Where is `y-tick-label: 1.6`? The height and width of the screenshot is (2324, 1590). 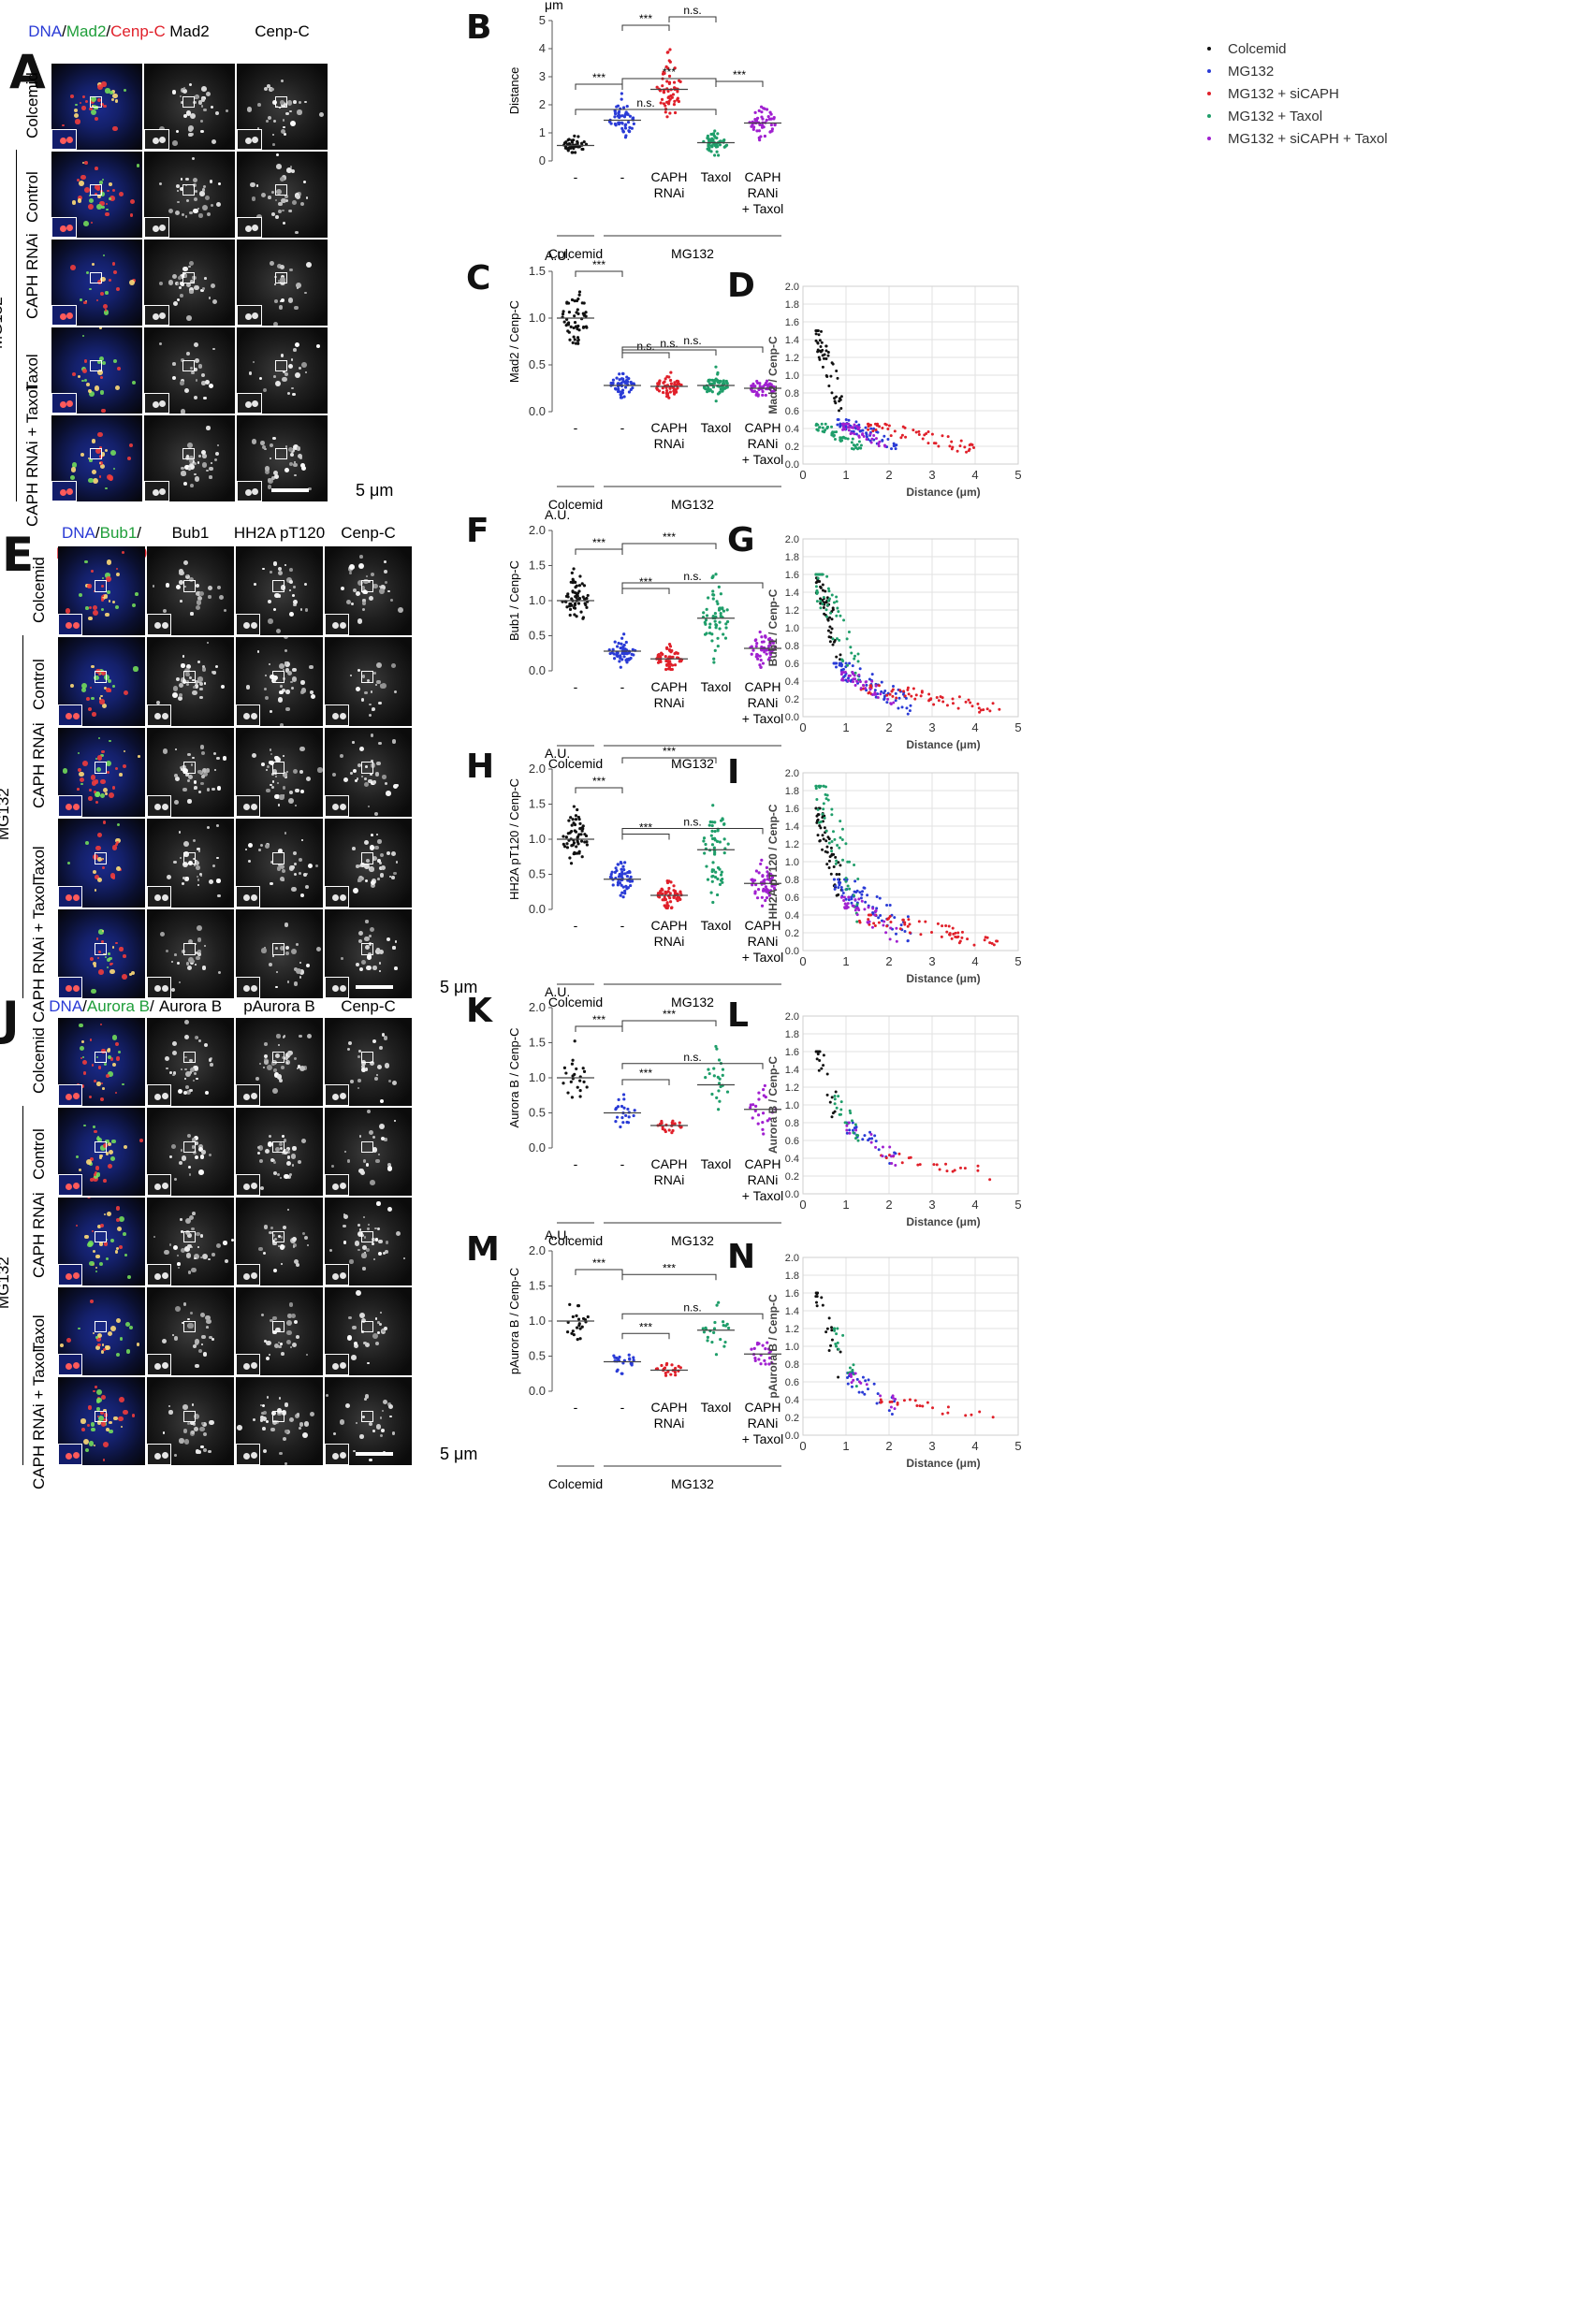 y-tick-label: 1.6 is located at coordinates (792, 322).